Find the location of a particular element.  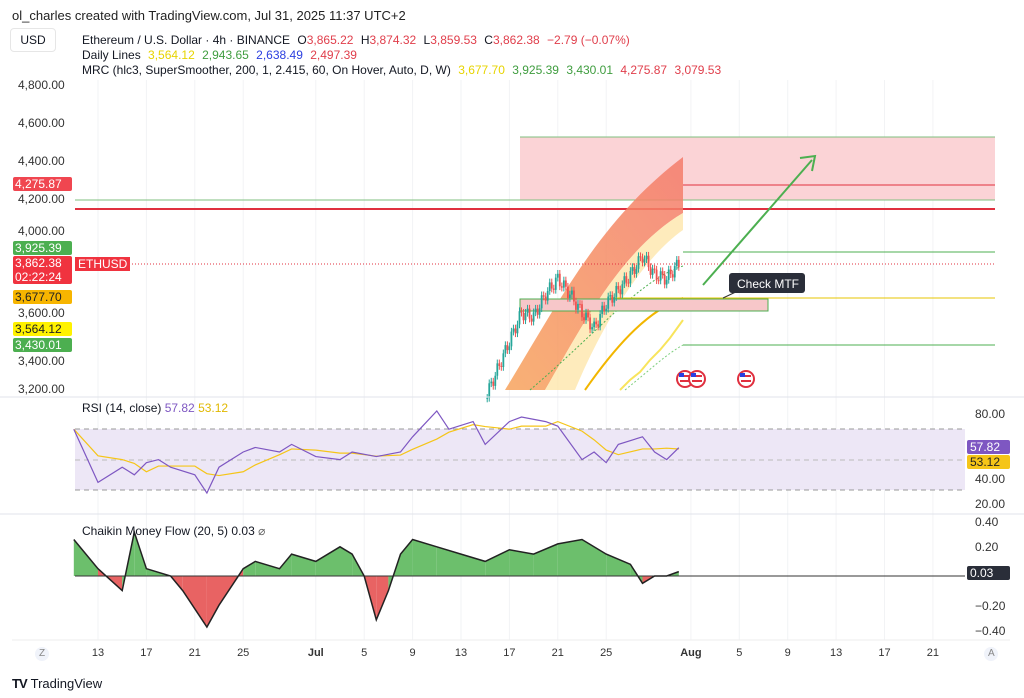

resistance-zone is located at coordinates (757, 168).